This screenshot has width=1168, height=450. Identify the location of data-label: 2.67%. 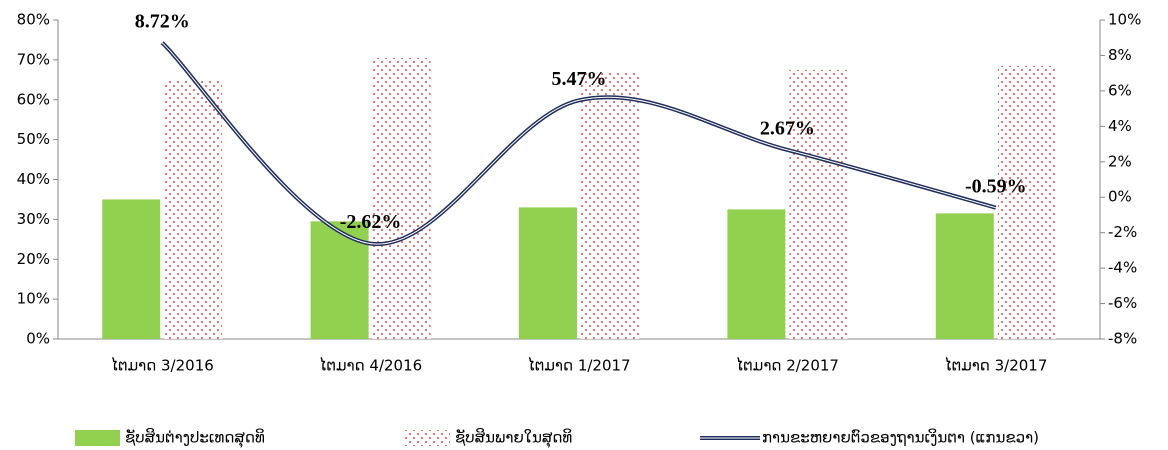
(787, 128).